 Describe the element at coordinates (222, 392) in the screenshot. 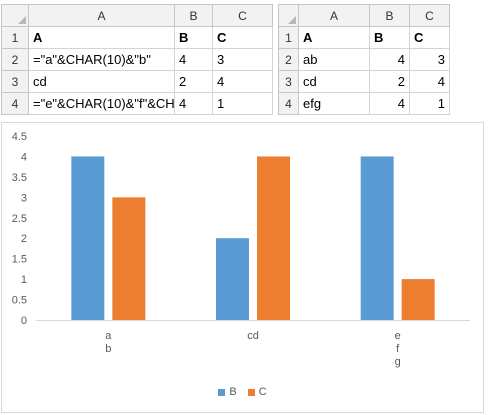

I see `legend-swatch-b` at that location.